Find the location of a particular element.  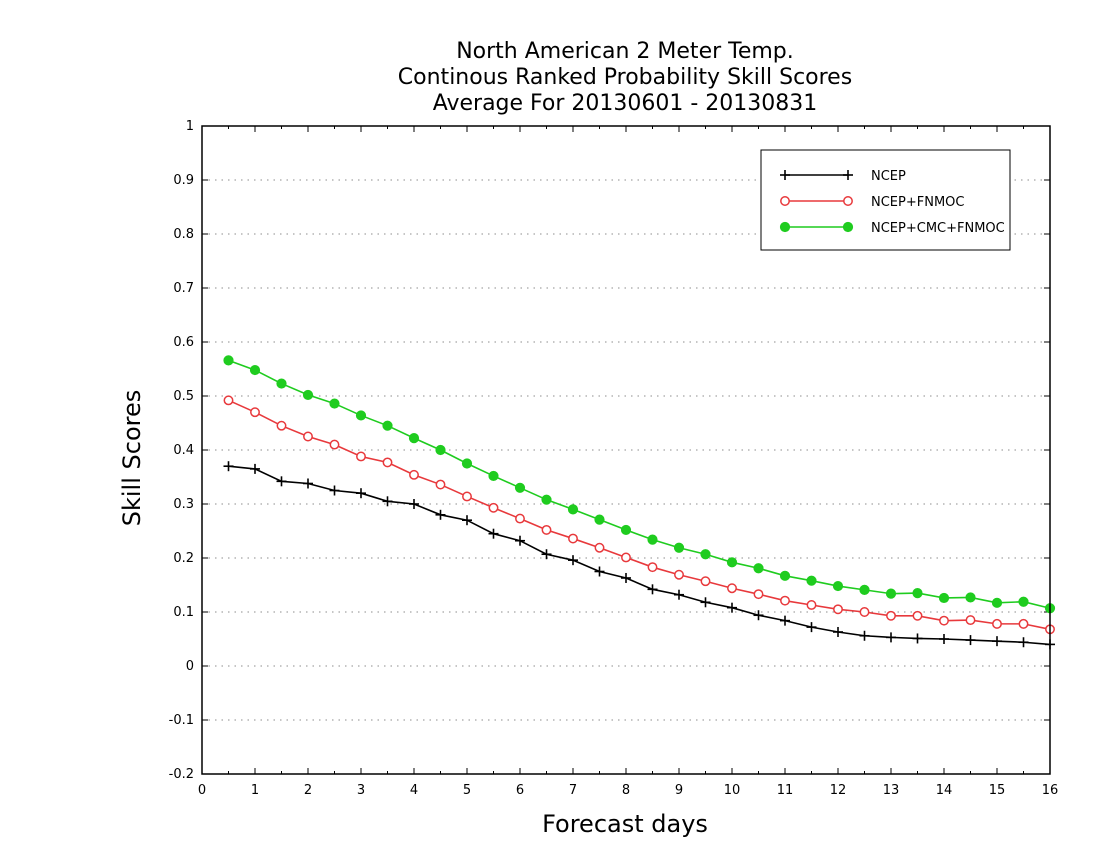

x-tick-label: 3 is located at coordinates (361, 790).